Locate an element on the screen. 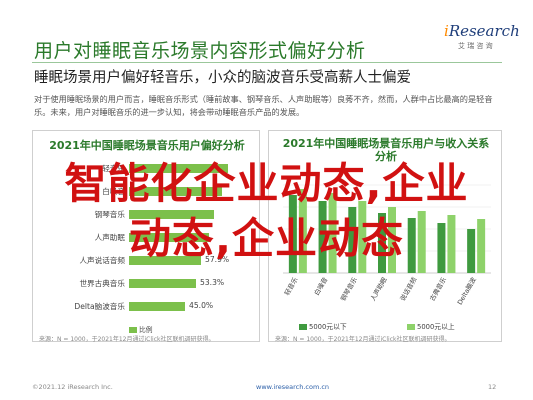 The width and height of the screenshot is (533, 400). bar-value-label: 57.9% is located at coordinates (217, 259).